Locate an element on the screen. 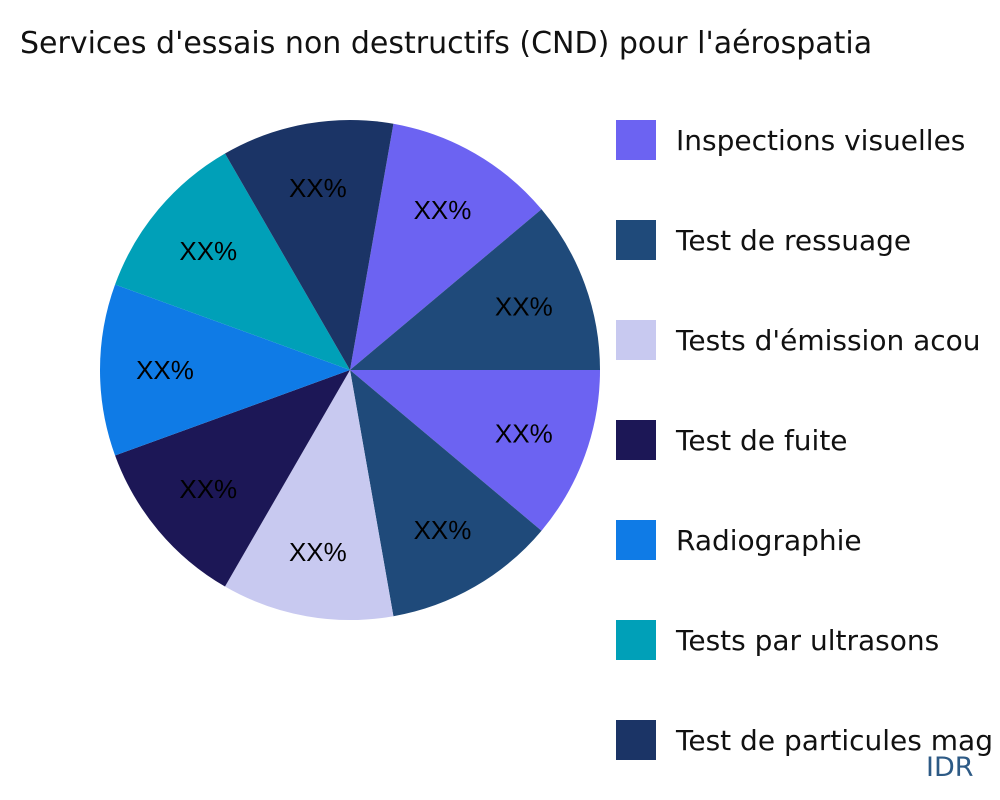  legend-item: Inspections visuelles is located at coordinates (790, 140).